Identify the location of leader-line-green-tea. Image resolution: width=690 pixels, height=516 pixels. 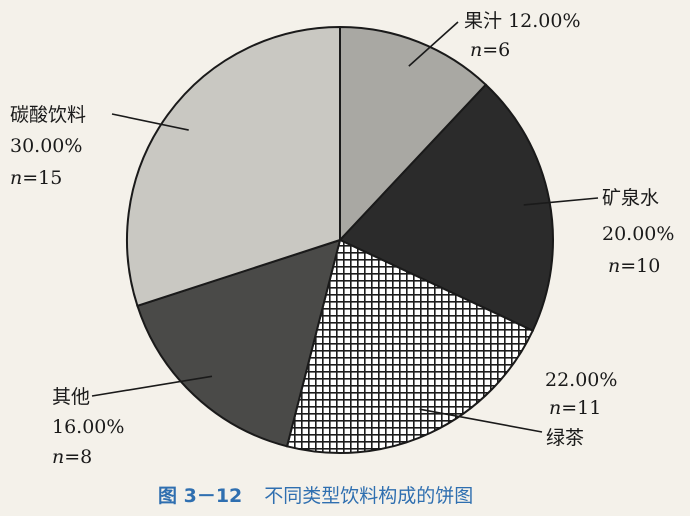
(481, 420).